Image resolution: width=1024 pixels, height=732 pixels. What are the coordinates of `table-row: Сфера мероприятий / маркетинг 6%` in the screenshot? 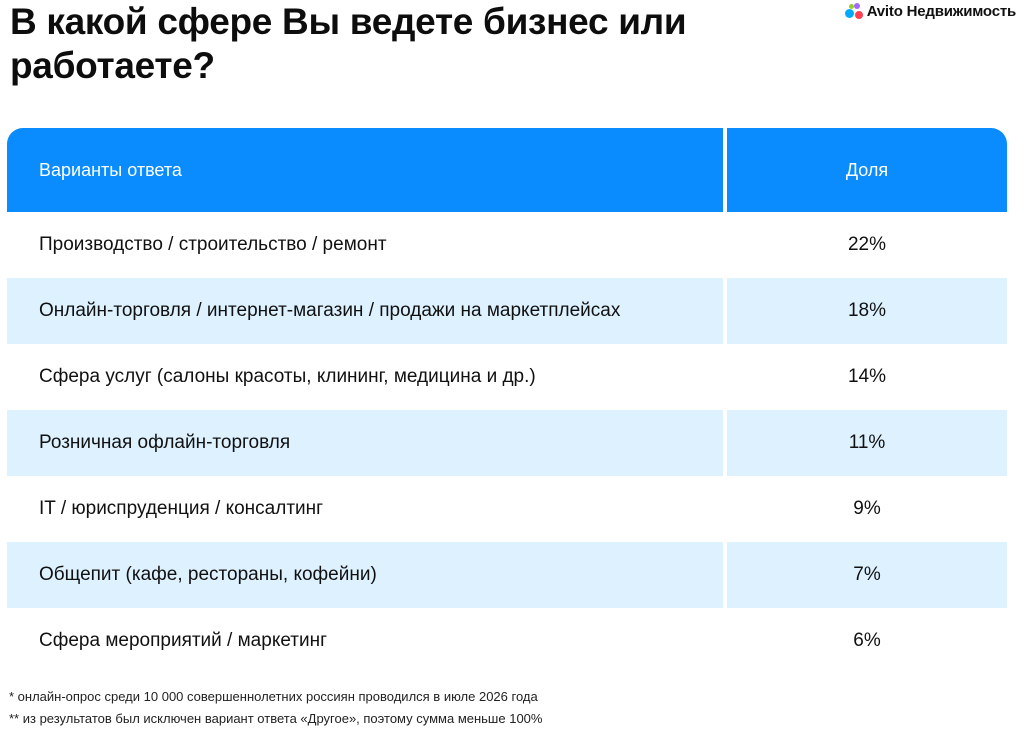 It's located at (507, 641).